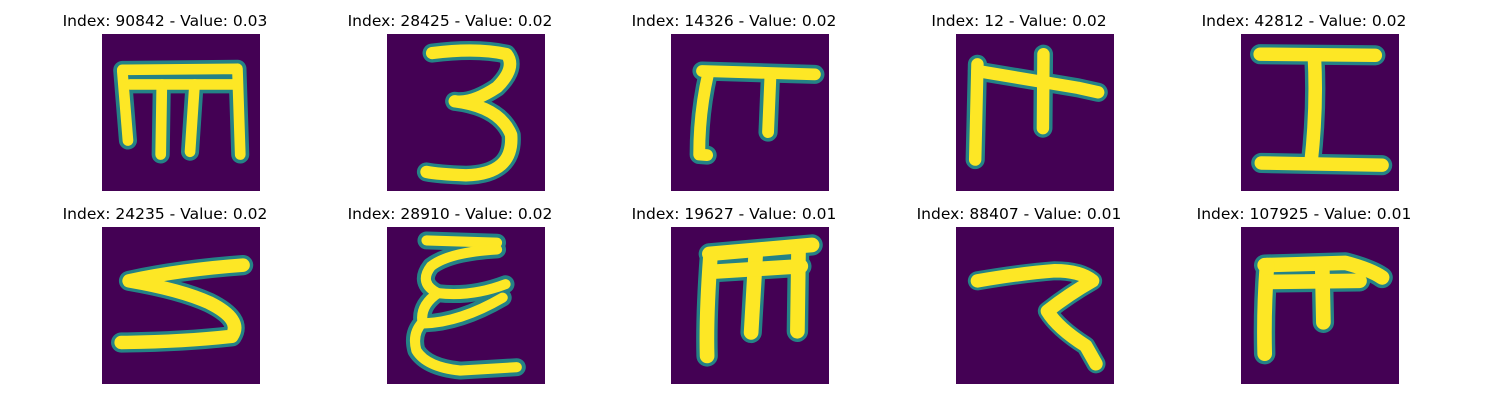  Describe the element at coordinates (450, 214) in the screenshot. I see `panel-title: Index: 28910 - Value: 0.02` at that location.